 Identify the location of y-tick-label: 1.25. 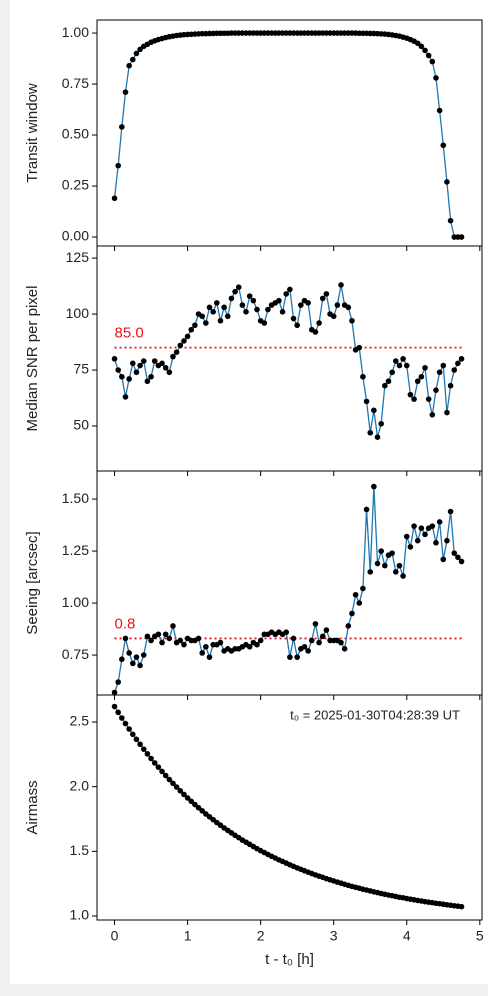
(75, 550).